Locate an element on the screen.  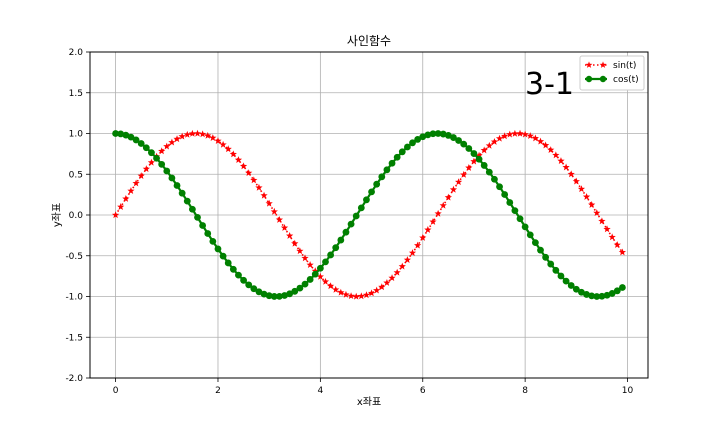
y-tick-label: -2.0 is located at coordinates (74, 379).